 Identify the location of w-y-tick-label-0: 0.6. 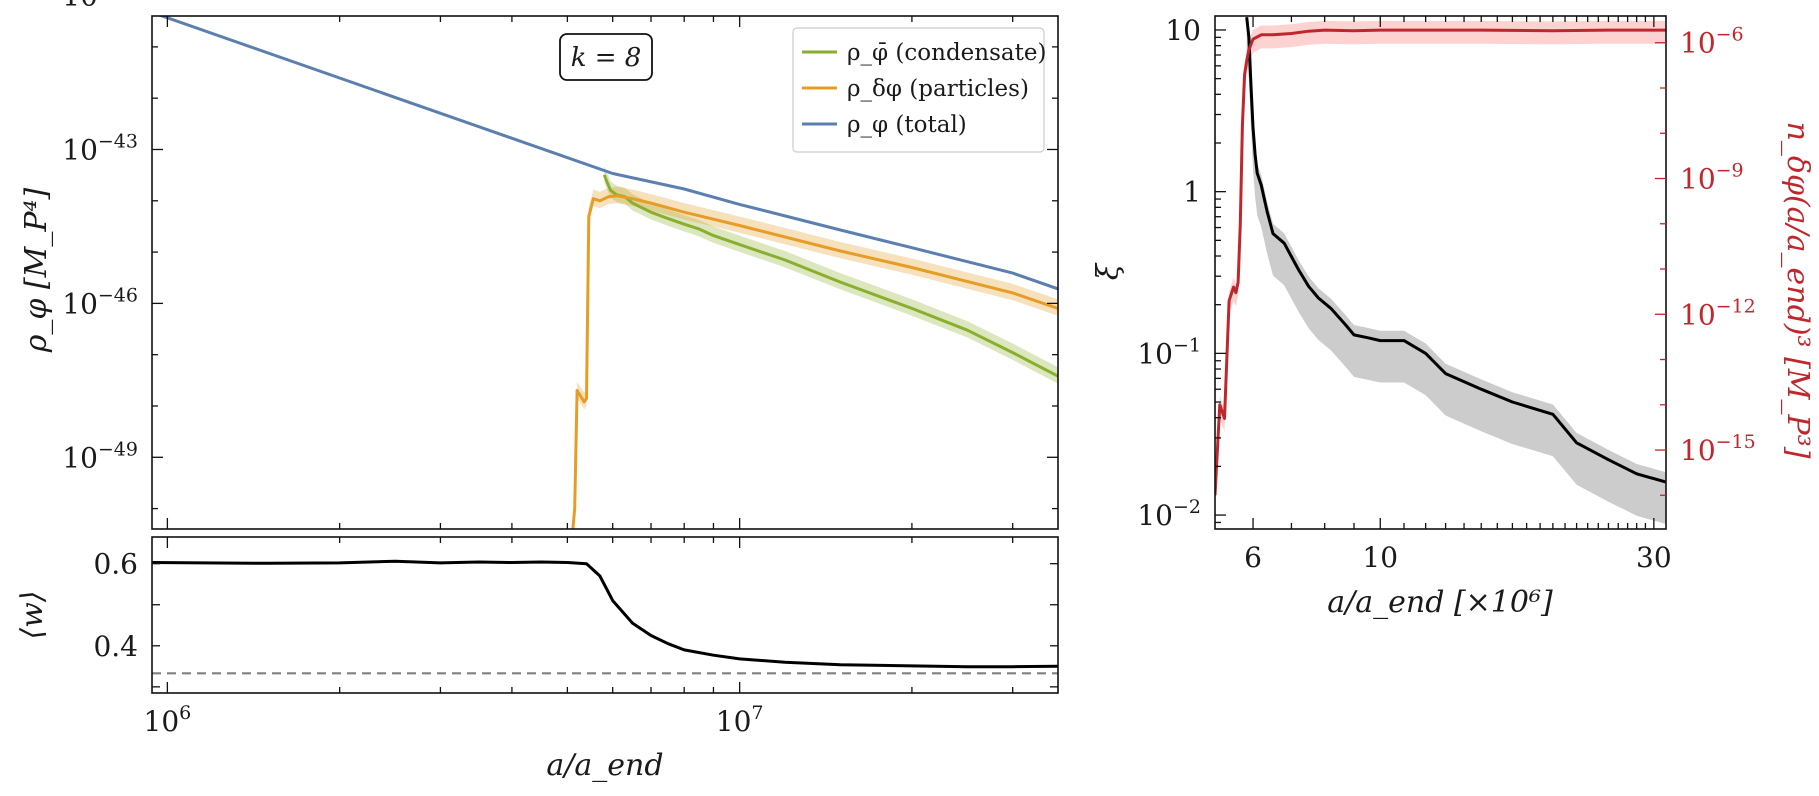
(115, 564).